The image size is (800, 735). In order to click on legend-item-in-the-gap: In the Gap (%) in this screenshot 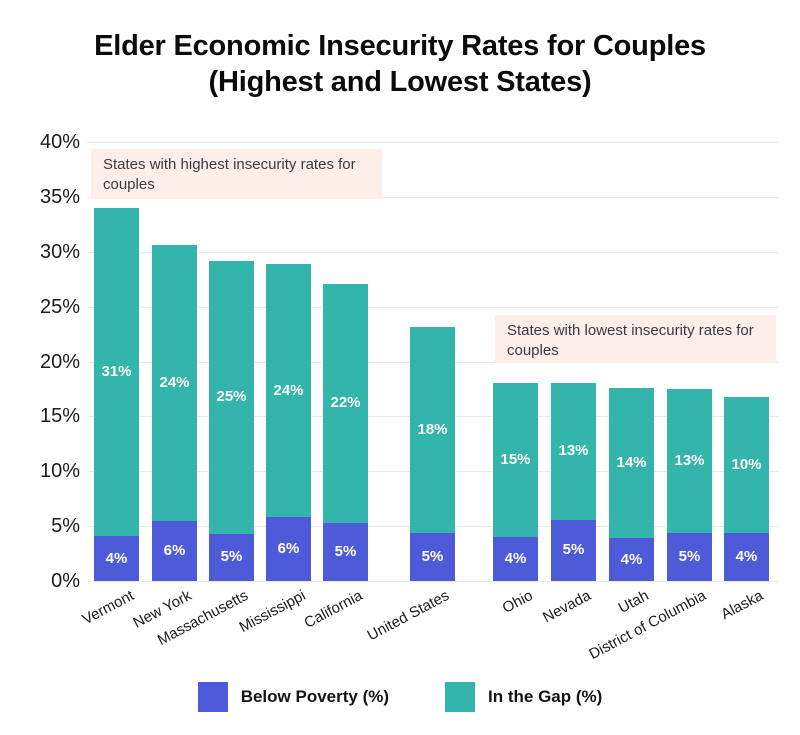, I will do `click(523, 697)`.